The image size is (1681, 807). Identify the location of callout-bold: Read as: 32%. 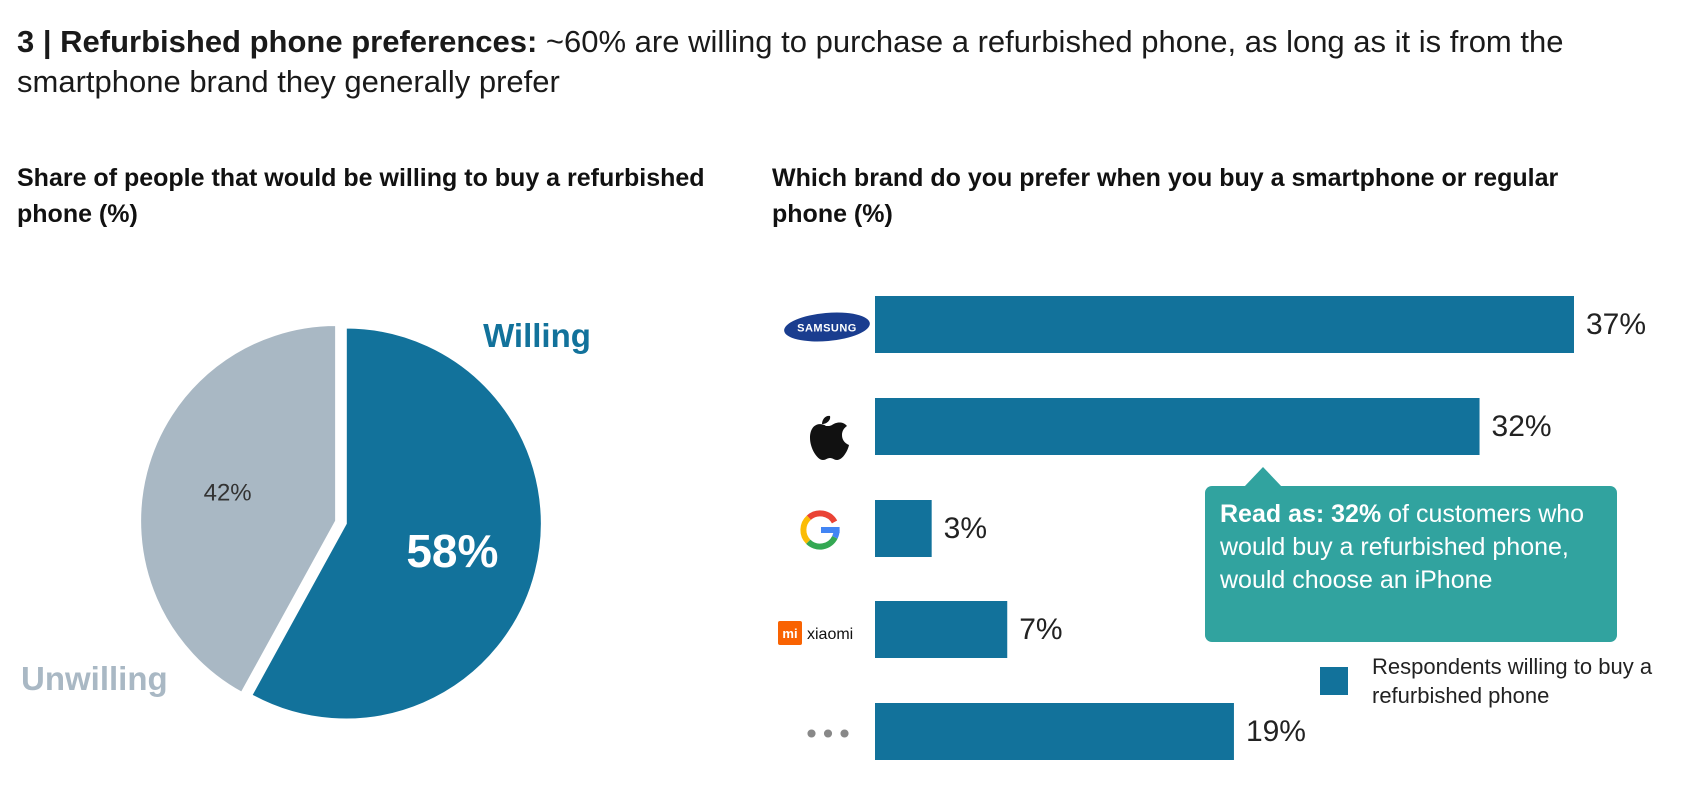
(1301, 514).